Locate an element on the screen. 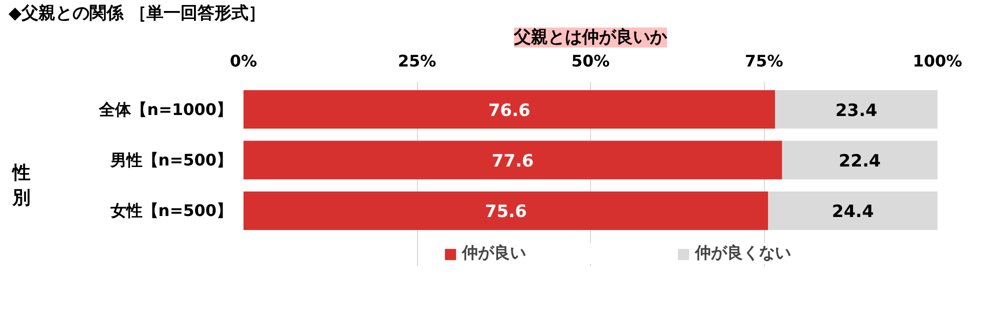 Image resolution: width=1000 pixels, height=328 pixels. data-label: 24.4 is located at coordinates (853, 212).